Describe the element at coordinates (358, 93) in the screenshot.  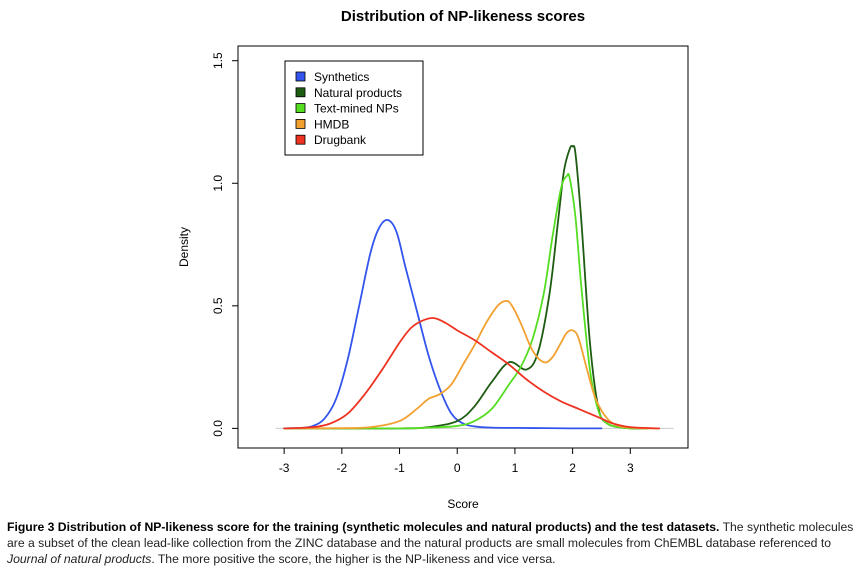
I see `legend-label-natural-products: Natural products` at that location.